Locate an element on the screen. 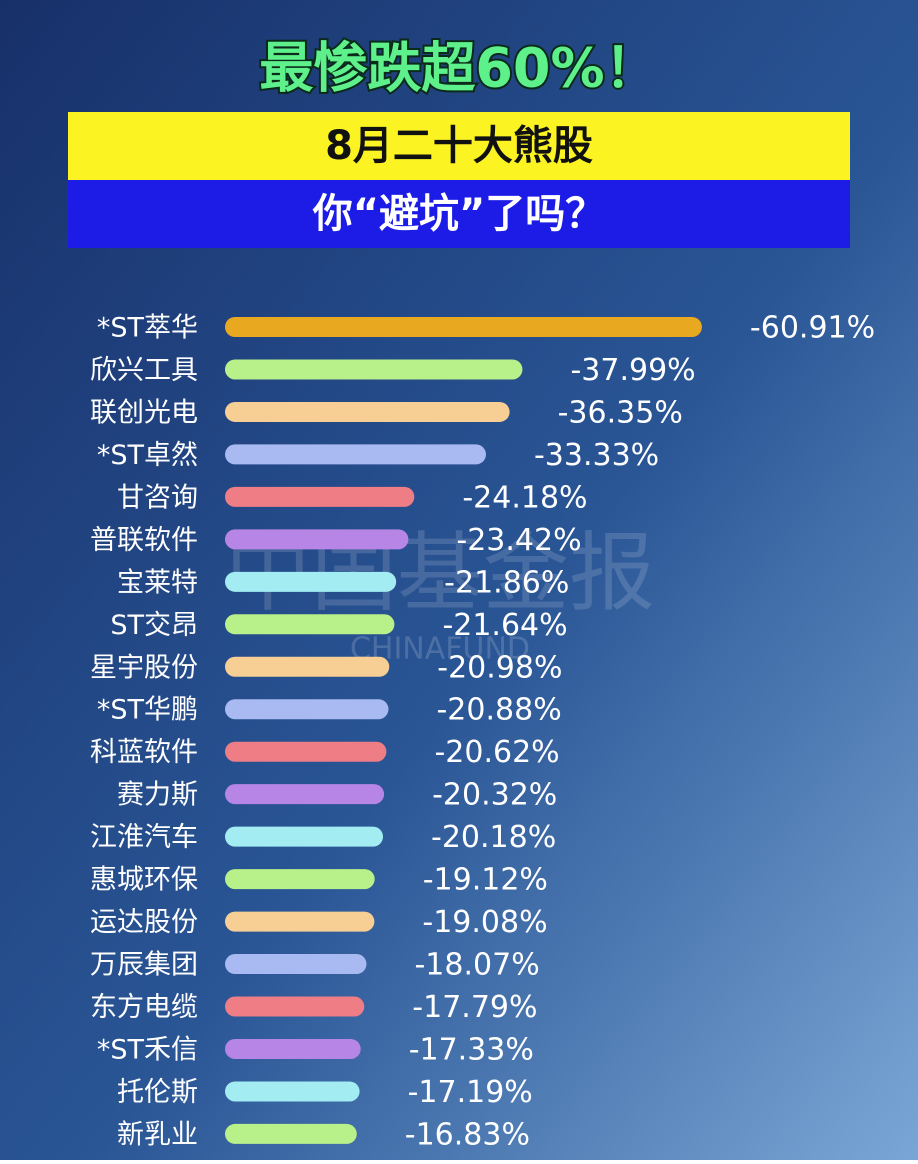 Image resolution: width=918 pixels, height=1164 pixels. value-label: -24.18% is located at coordinates (524, 497).